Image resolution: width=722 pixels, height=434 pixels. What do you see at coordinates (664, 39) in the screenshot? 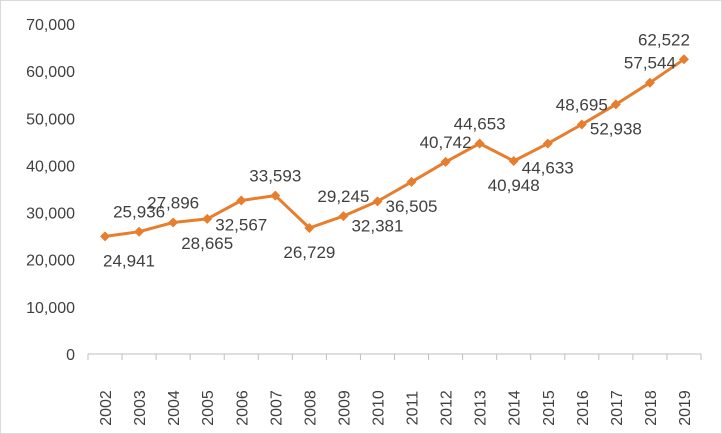
I see `data-label: 62,522` at bounding box center [664, 39].